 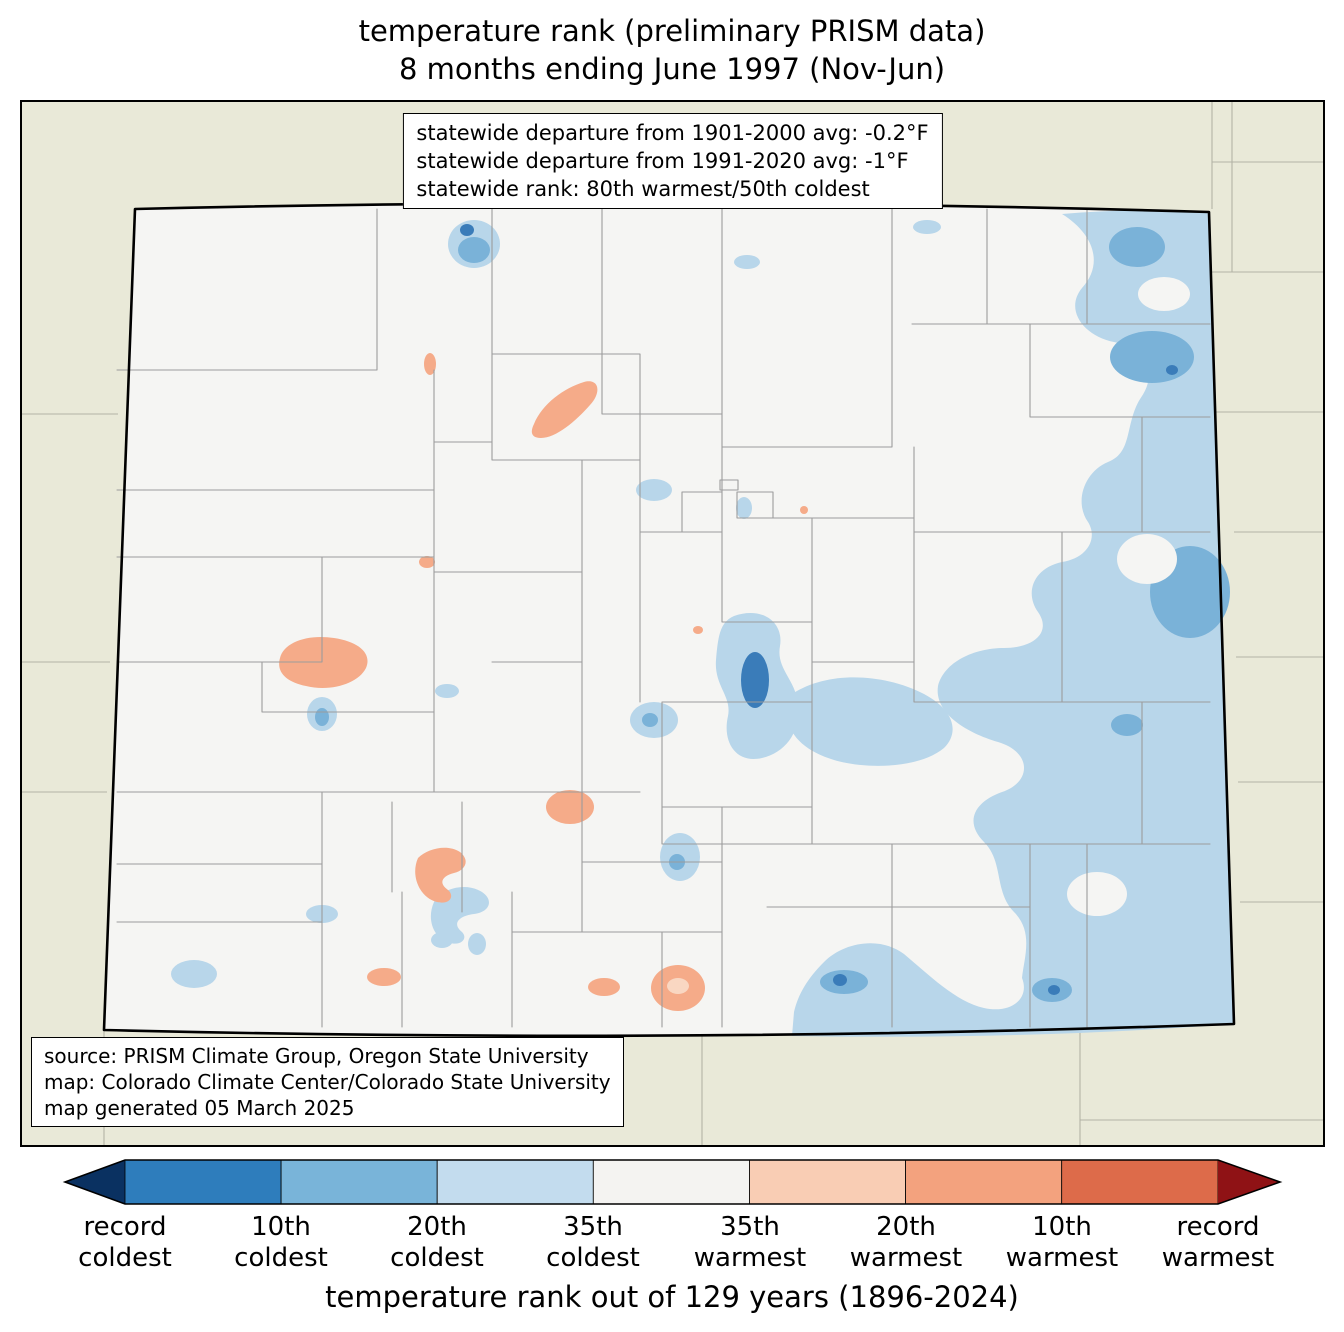 I want to click on colorbar-segment-10th-warmest, so click(x=1140, y=1182).